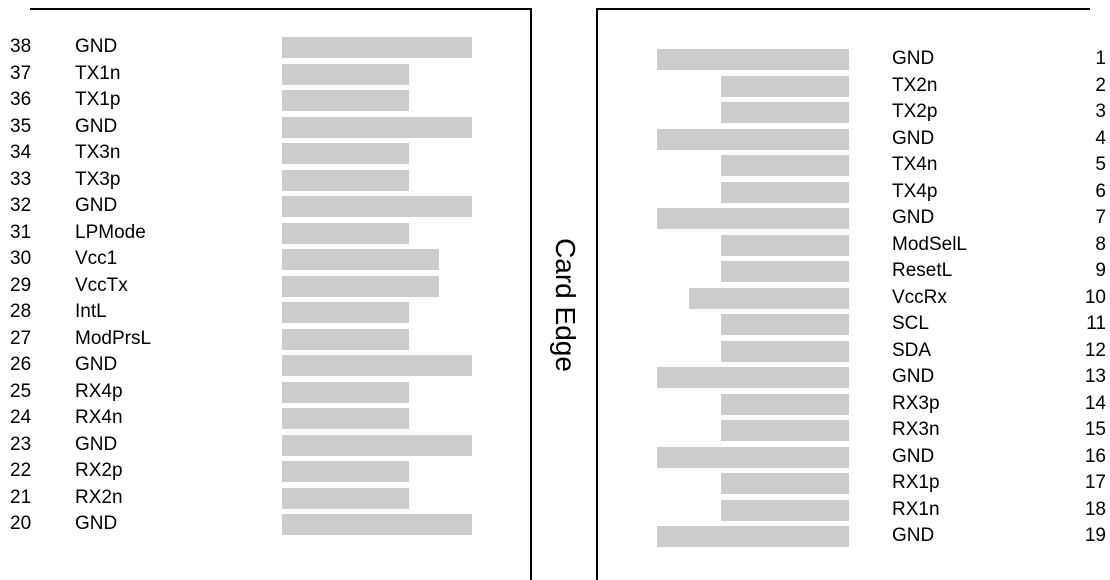 The image size is (1110, 580). I want to click on pin-number: 4, so click(1100, 138).